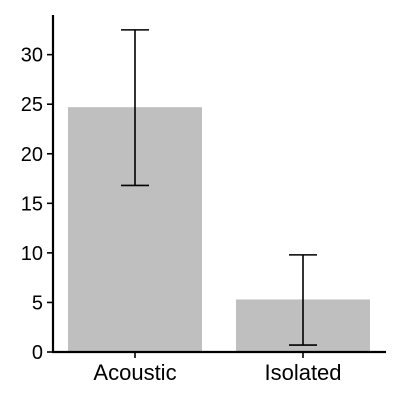  I want to click on y-tick-label: 25, so click(32, 105).